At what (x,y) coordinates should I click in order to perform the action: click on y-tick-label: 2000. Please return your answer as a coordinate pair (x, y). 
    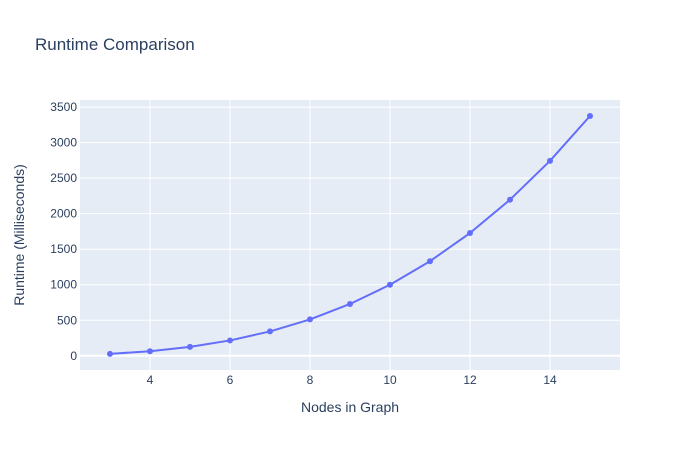
    Looking at the image, I should click on (63, 214).